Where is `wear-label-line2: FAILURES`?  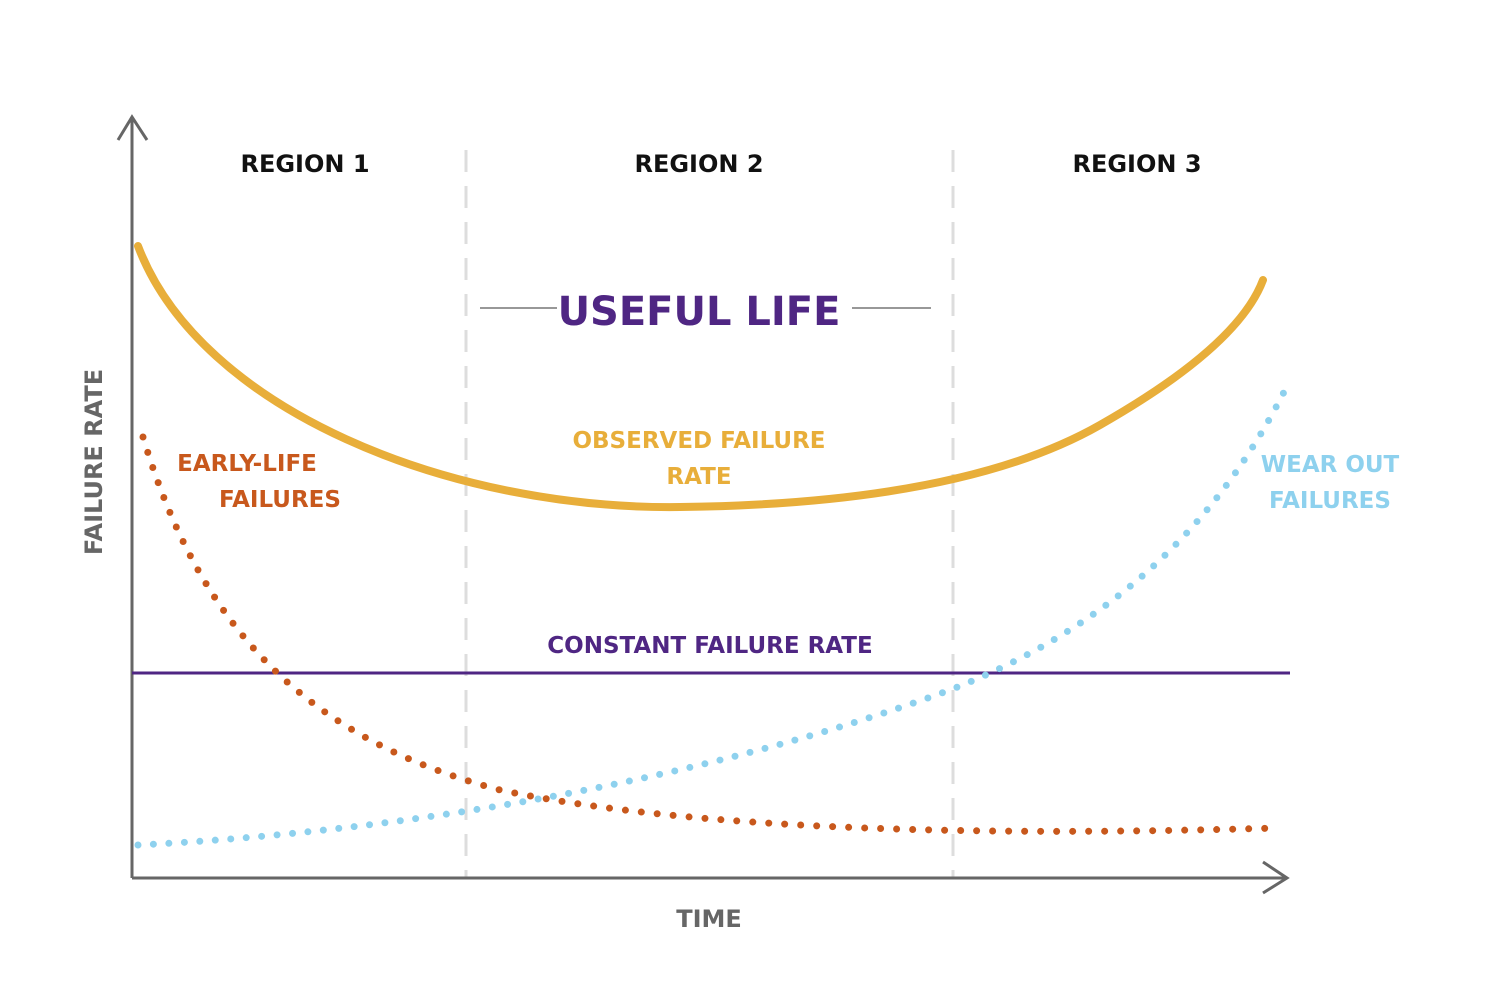 wear-label-line2: FAILURES is located at coordinates (1330, 501).